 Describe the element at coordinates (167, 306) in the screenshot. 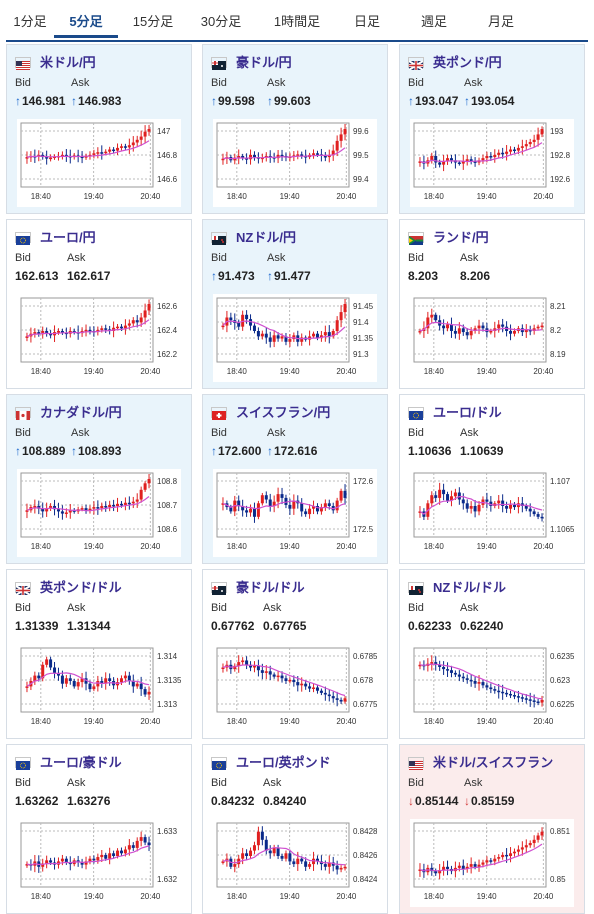

I see `y-tick-label: 162.6` at that location.